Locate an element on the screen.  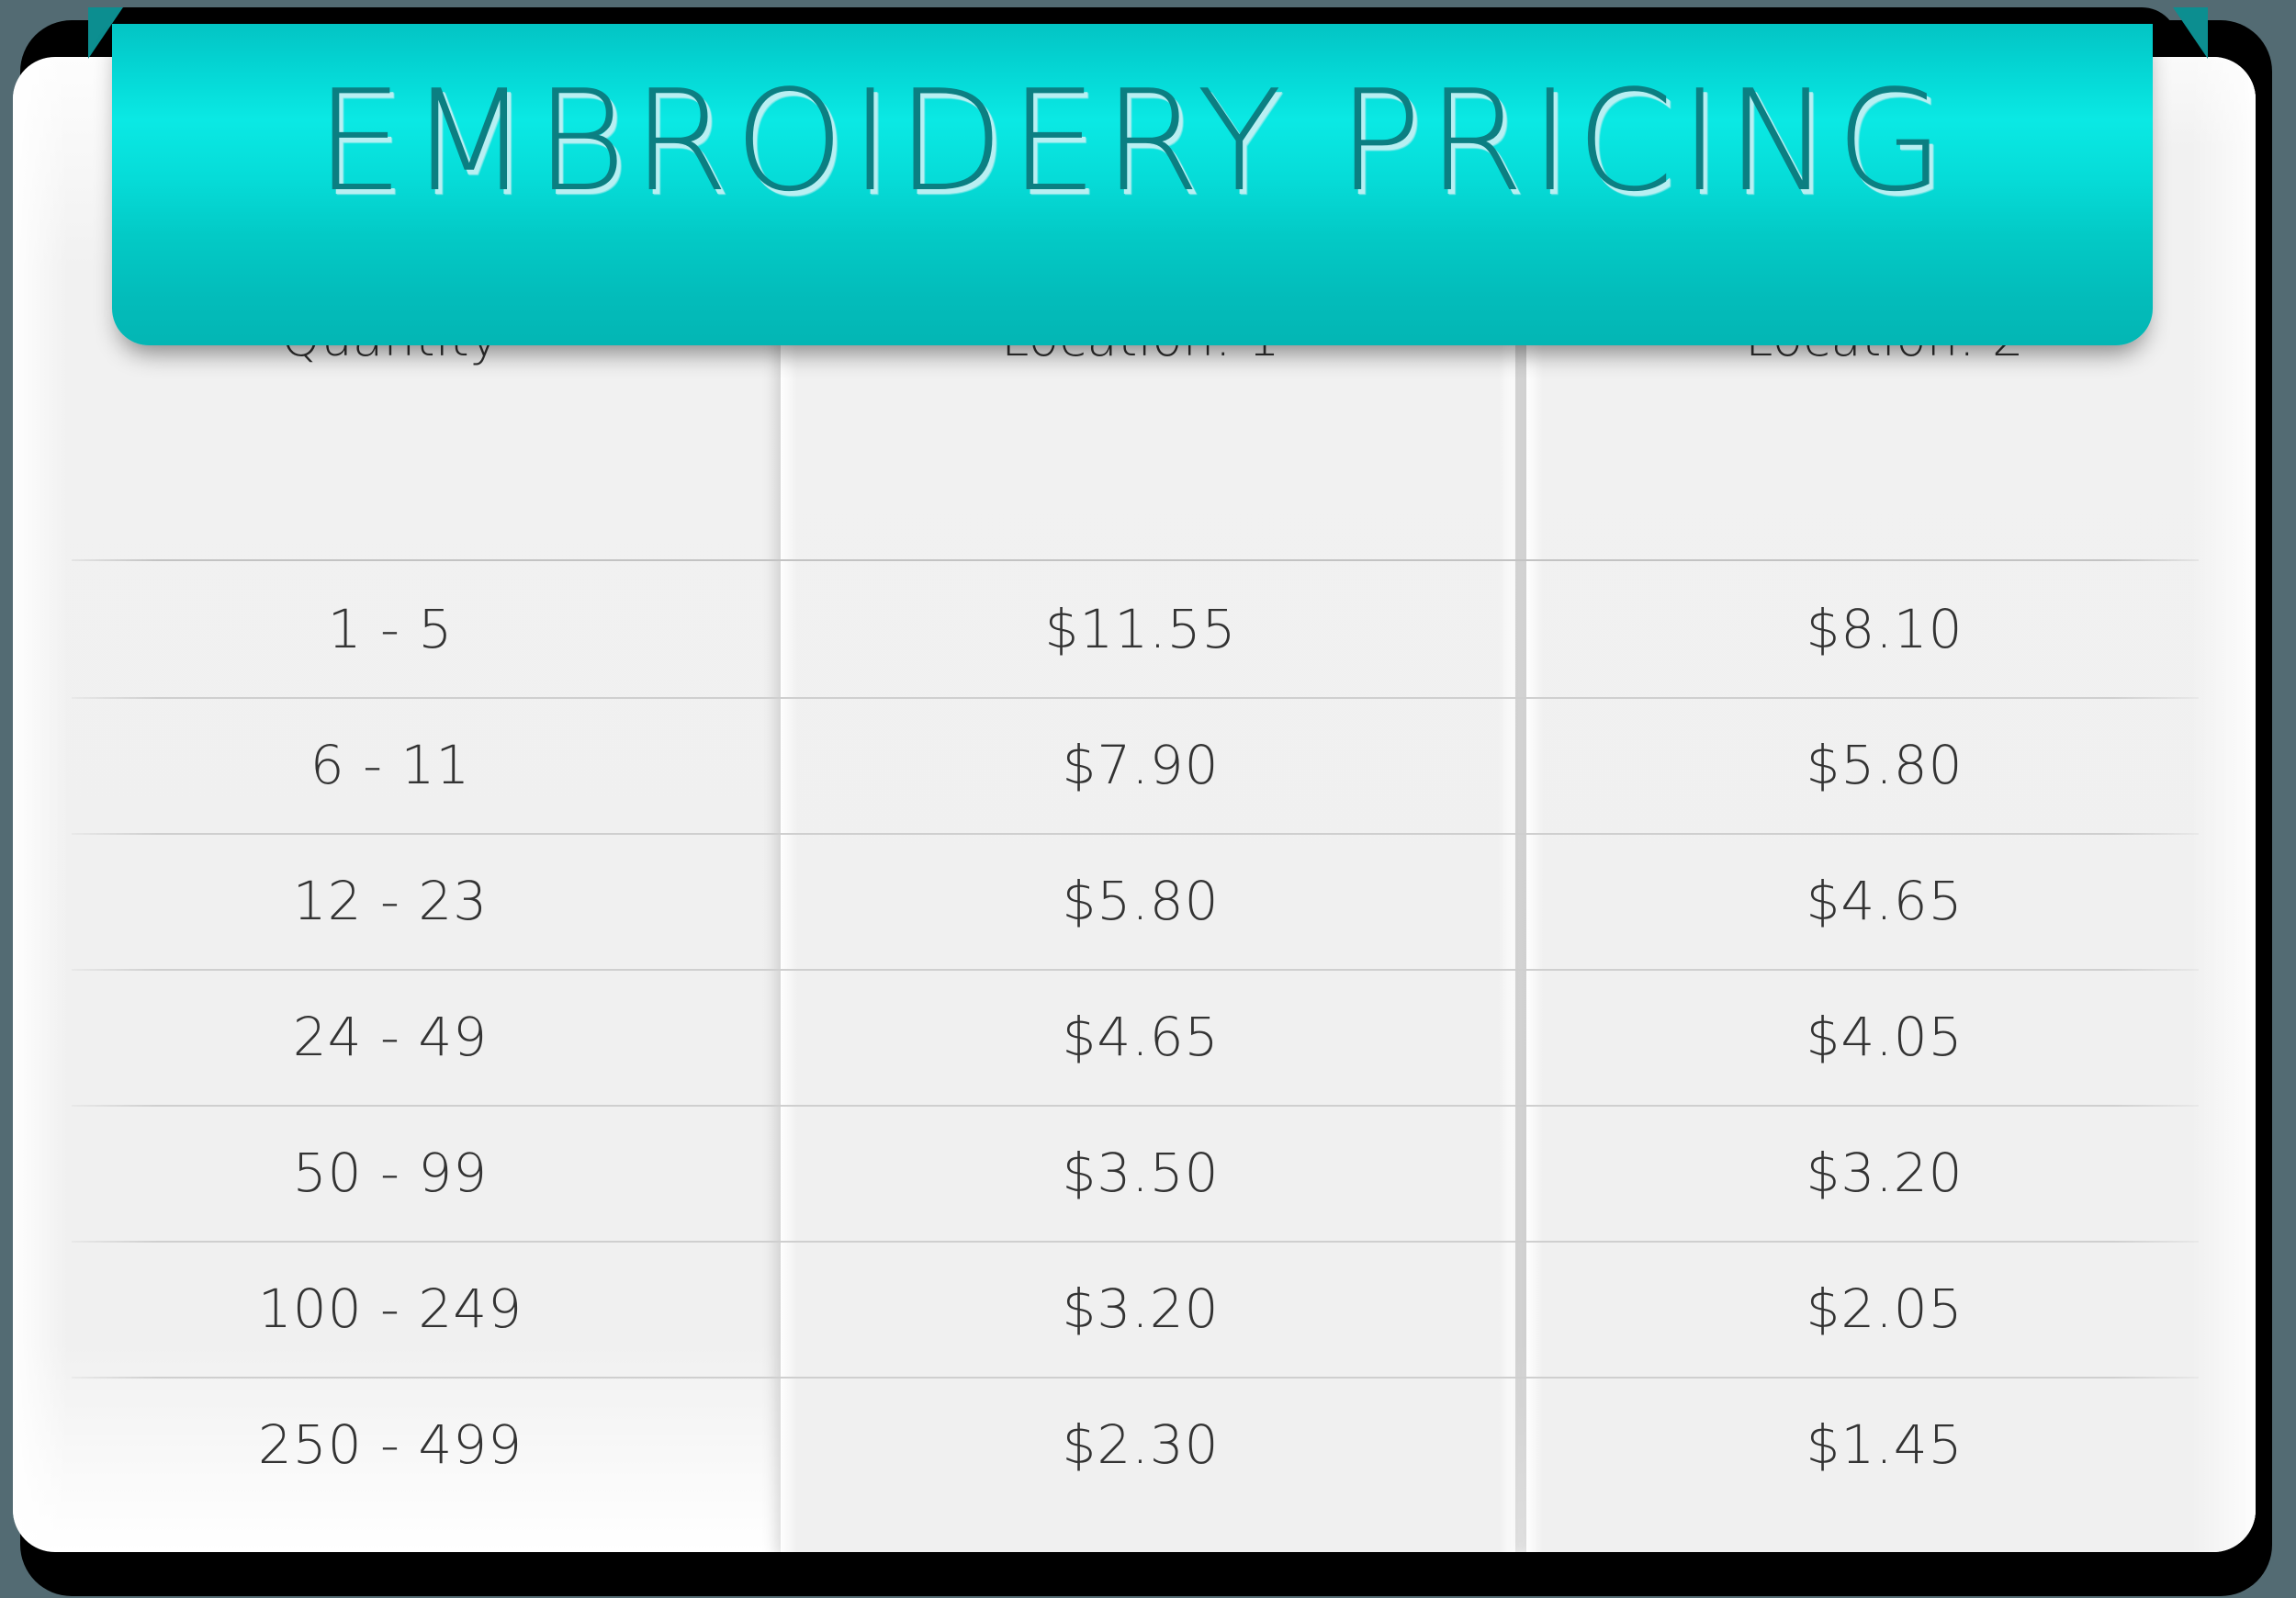
cell-location-1: $2.30 is located at coordinates (1141, 1445).